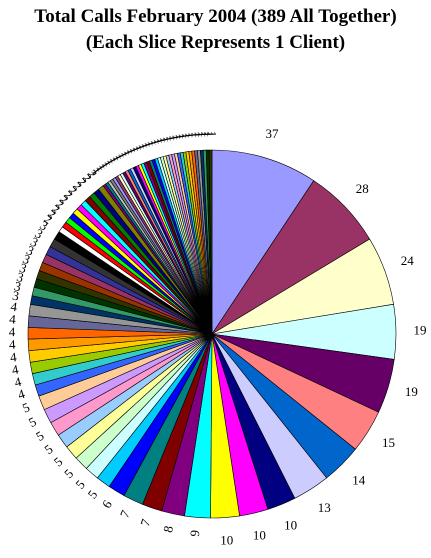  I want to click on pie-data-label-75: 1, so click(159, 141).